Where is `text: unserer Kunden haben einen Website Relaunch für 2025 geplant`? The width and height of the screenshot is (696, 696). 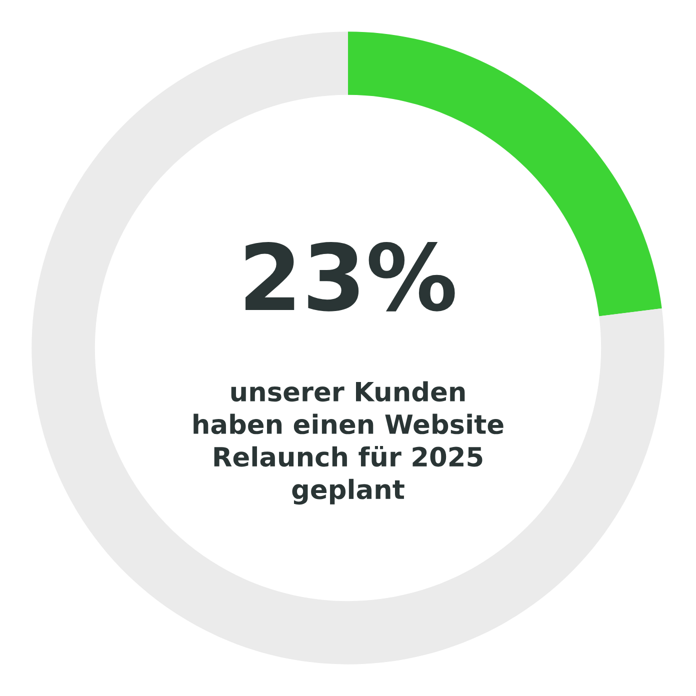 text: unserer Kunden haben einen Website Relaunch für 2025 geplant is located at coordinates (349, 443).